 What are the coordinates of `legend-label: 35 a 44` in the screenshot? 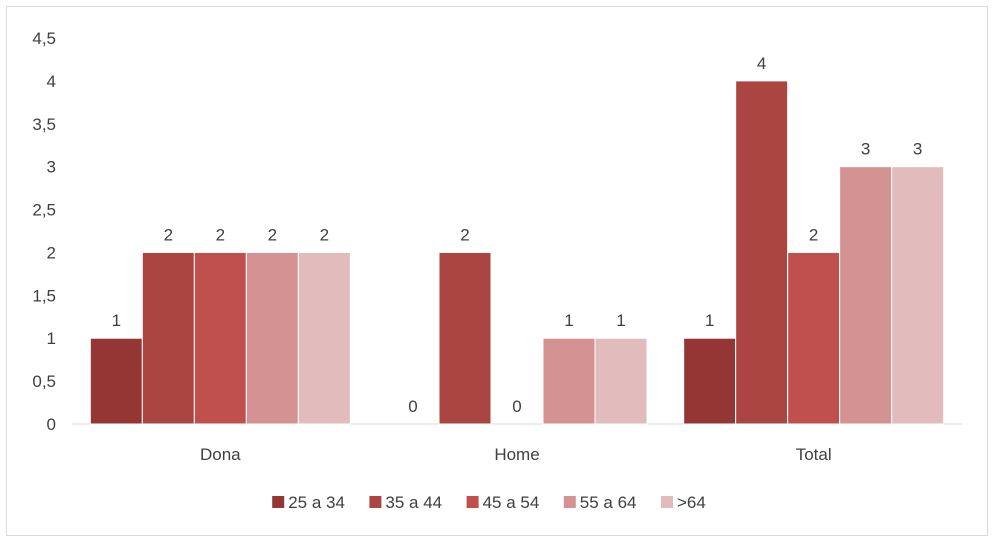 It's located at (413, 502).